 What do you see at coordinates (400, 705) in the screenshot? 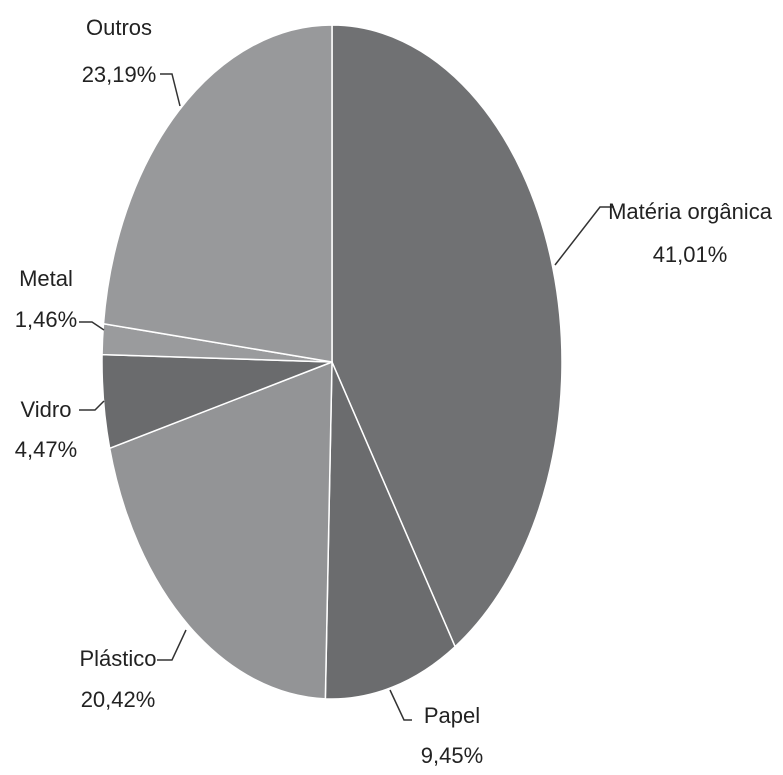
I see `leader-line-papel` at bounding box center [400, 705].